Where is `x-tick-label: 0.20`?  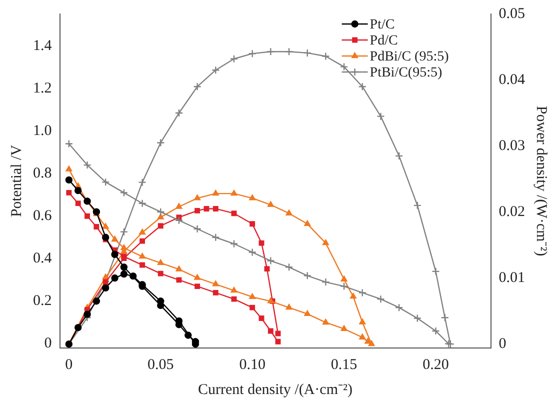 x-tick-label: 0.20 is located at coordinates (435, 364).